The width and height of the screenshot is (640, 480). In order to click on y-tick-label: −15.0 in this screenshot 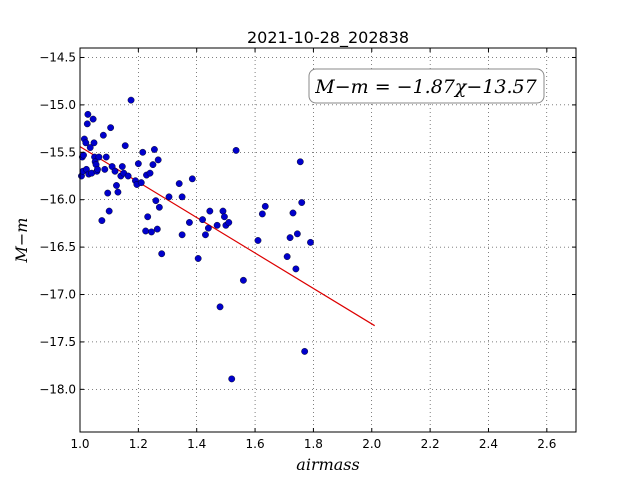, I will do `click(57, 105)`.